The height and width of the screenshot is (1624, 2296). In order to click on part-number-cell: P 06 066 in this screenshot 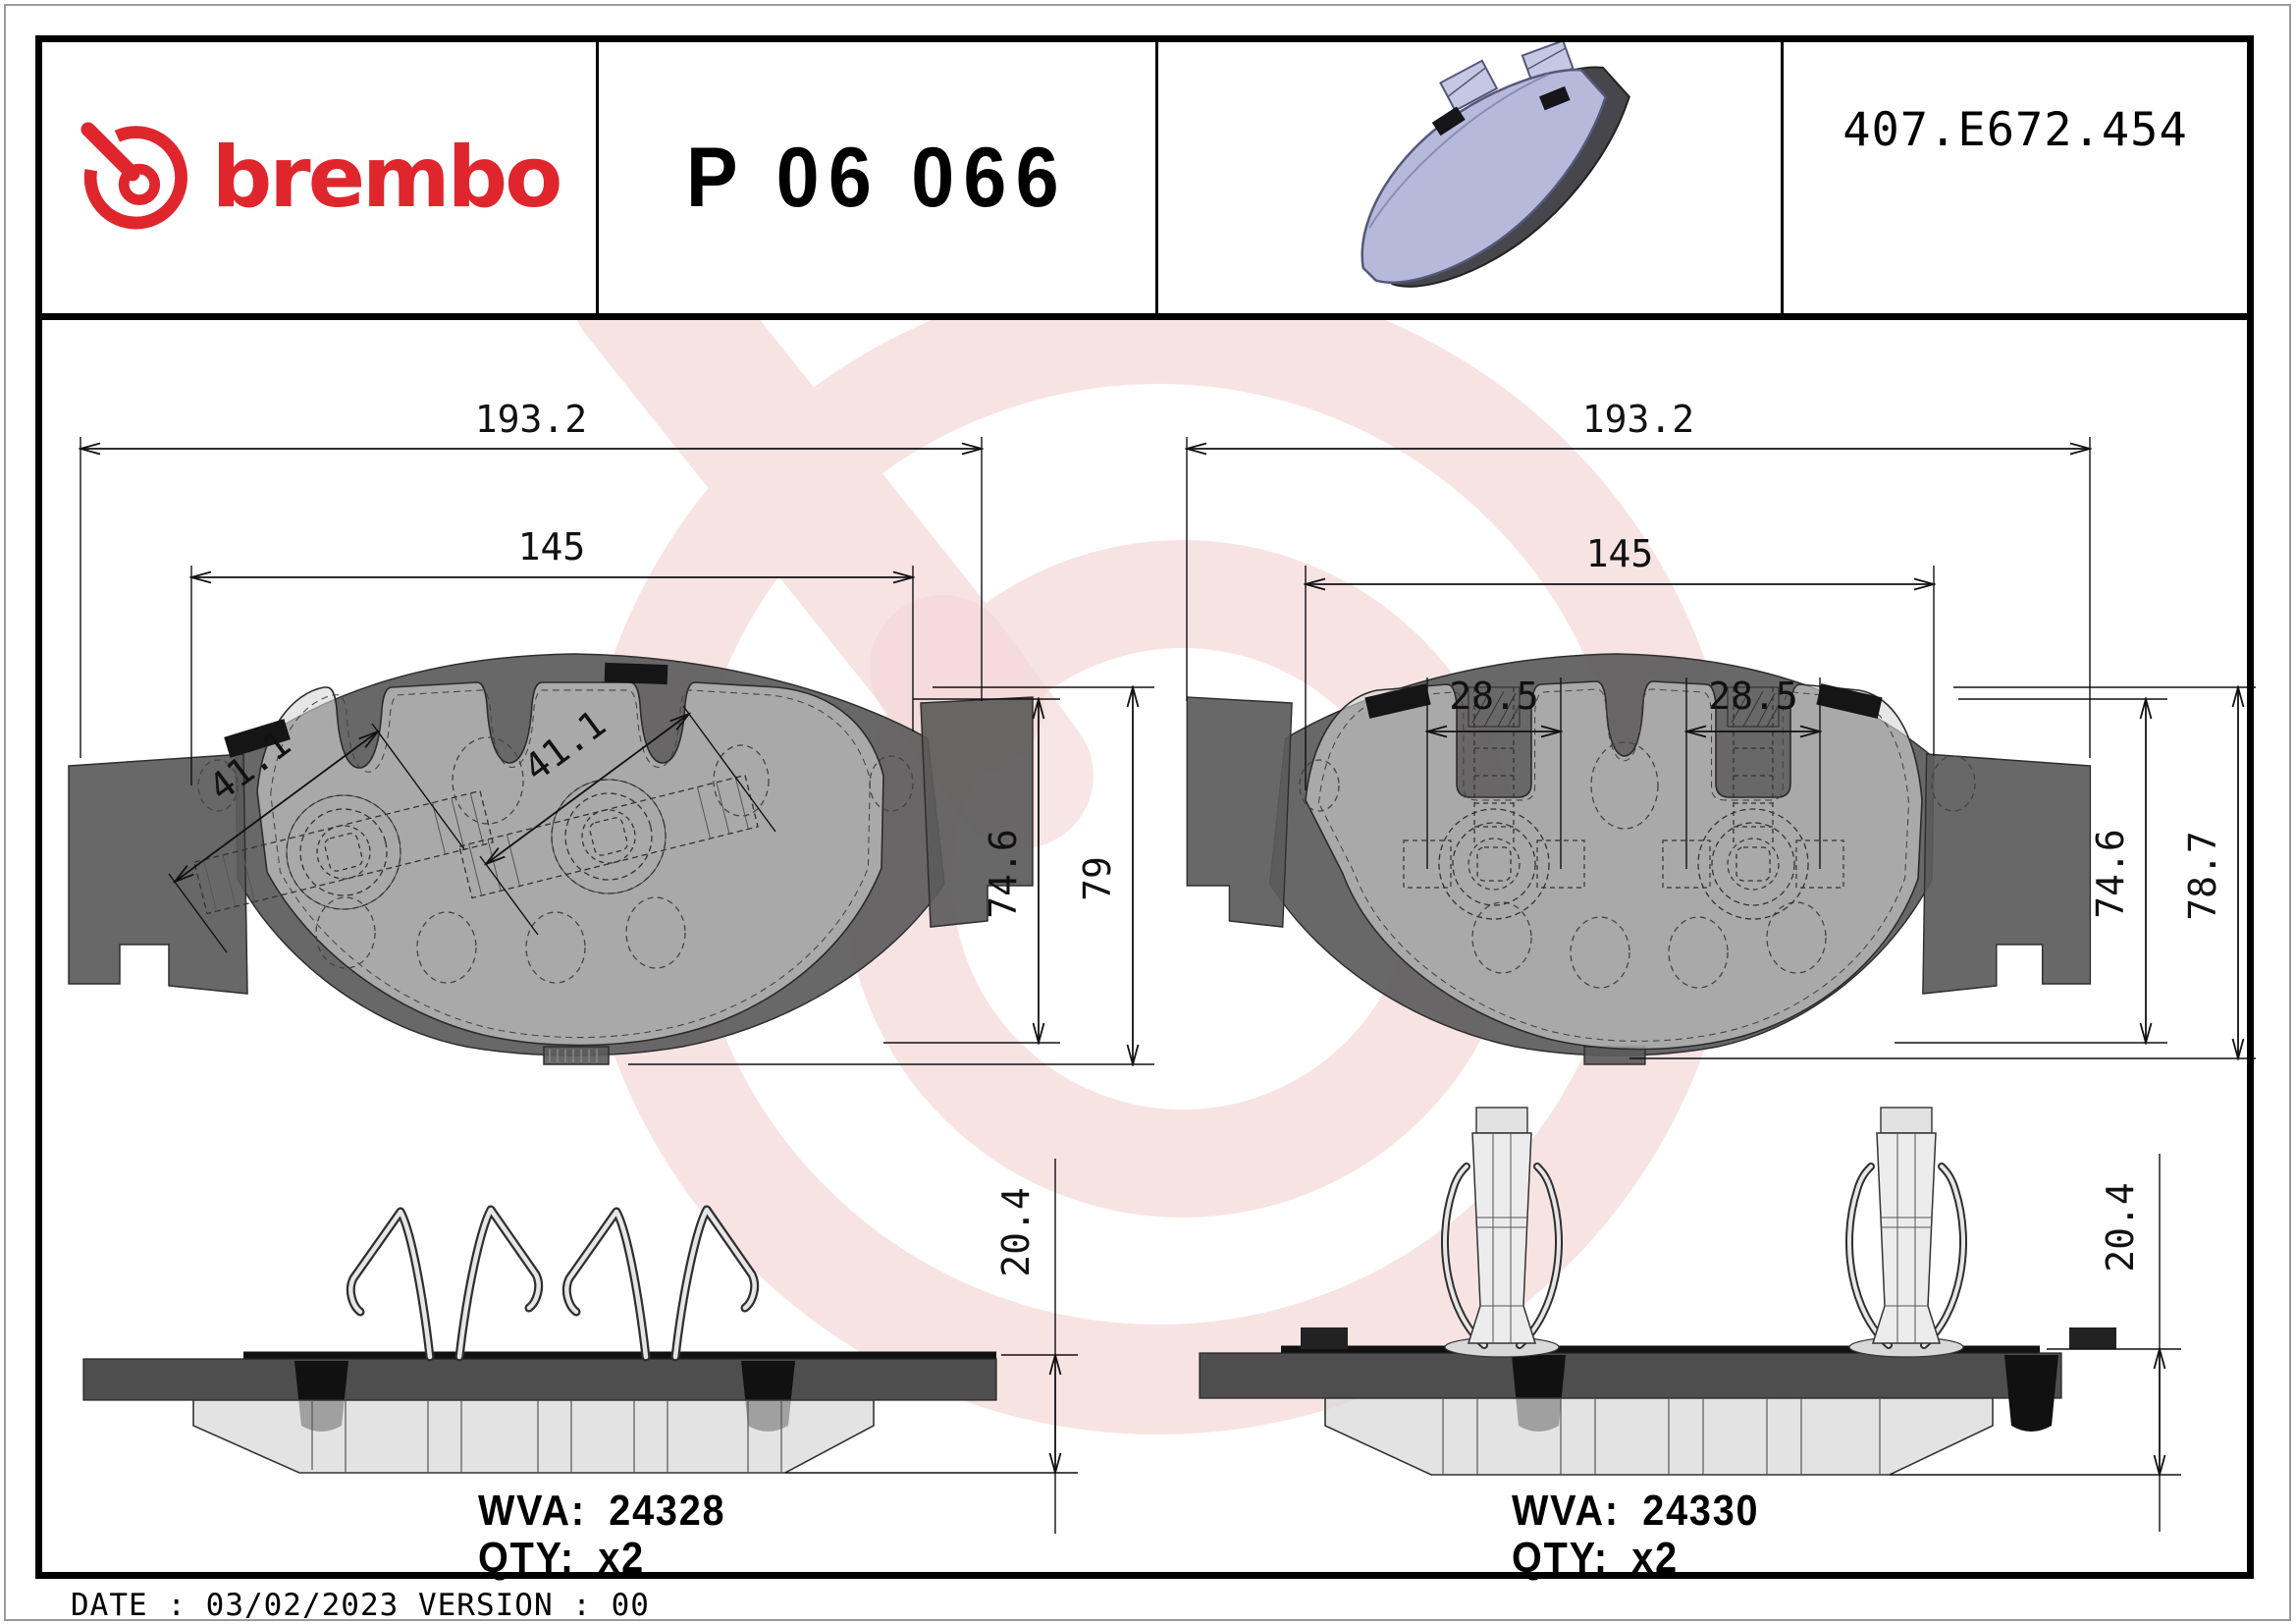, I will do `click(878, 177)`.